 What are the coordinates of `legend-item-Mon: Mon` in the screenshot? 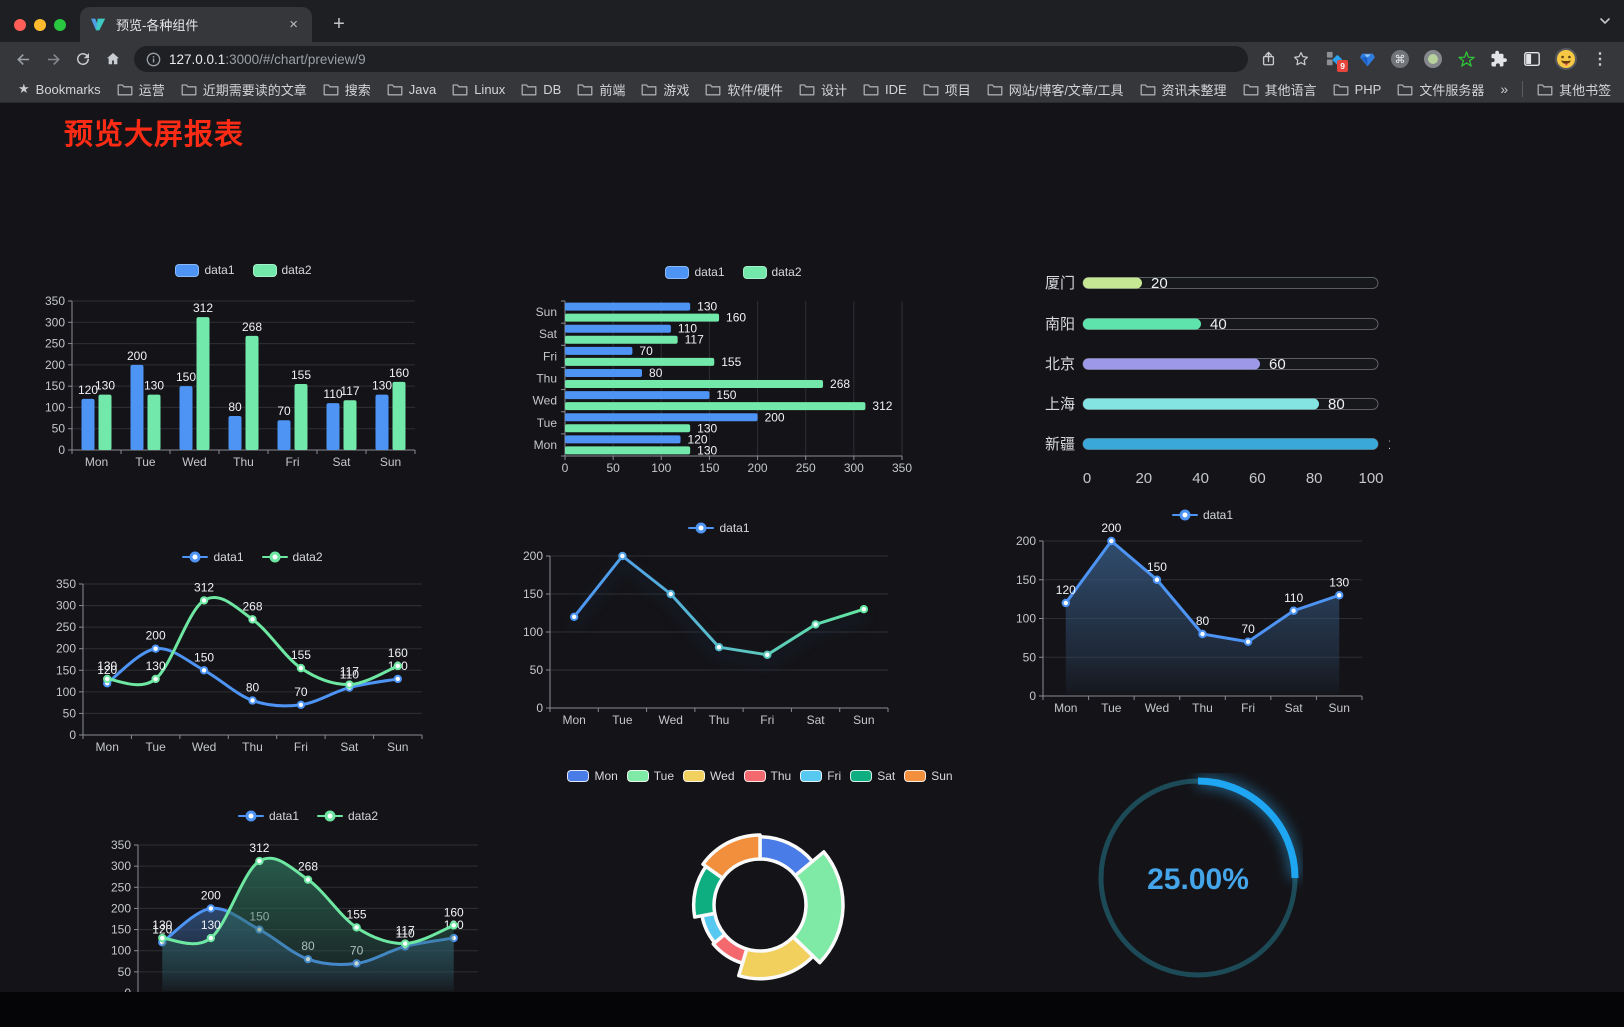 It's located at (592, 776).